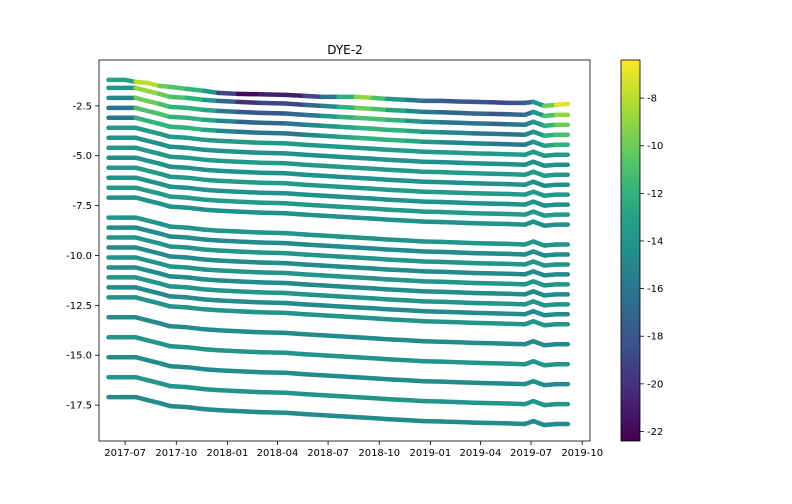 The height and width of the screenshot is (504, 792). What do you see at coordinates (82, 106) in the screenshot?
I see `y-tick-label: -2.5` at bounding box center [82, 106].